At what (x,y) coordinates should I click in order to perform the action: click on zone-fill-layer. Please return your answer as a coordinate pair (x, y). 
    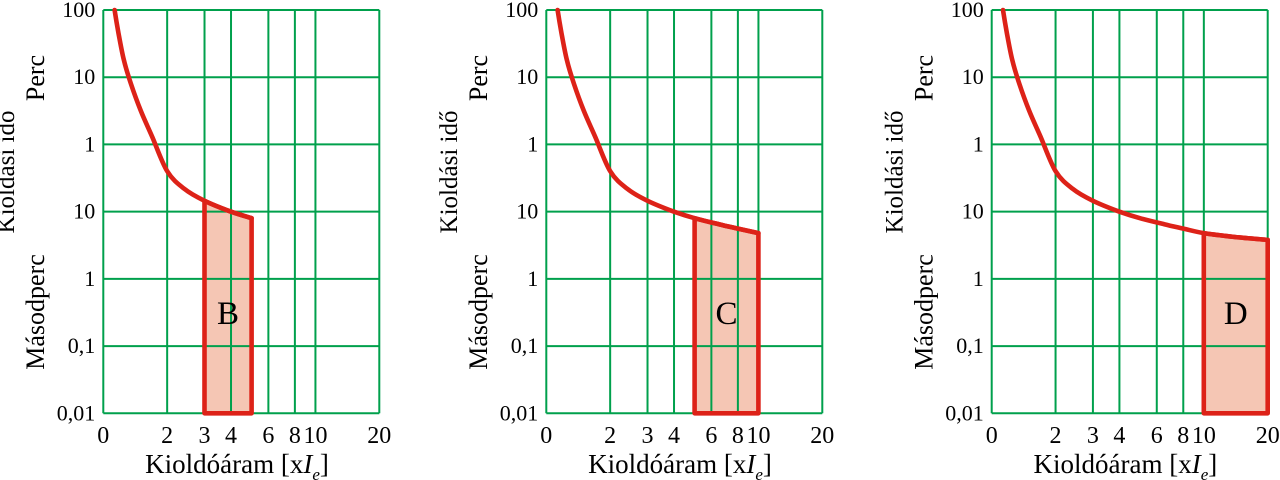
    Looking at the image, I should click on (228, 307).